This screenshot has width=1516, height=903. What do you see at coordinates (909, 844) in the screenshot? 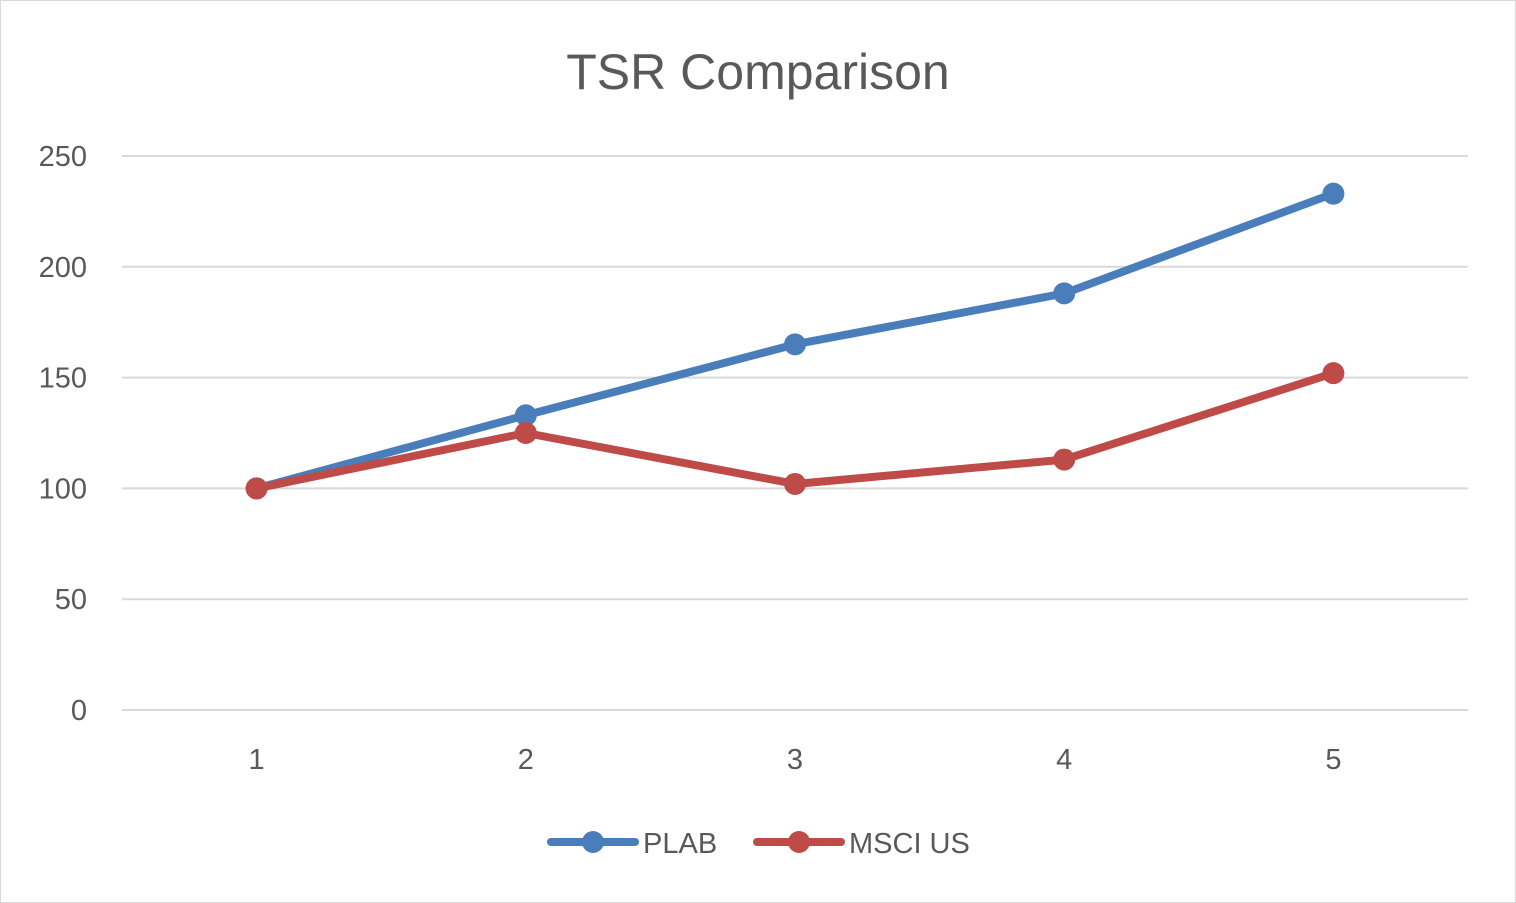
I see `legend-label: MSCI US` at bounding box center [909, 844].